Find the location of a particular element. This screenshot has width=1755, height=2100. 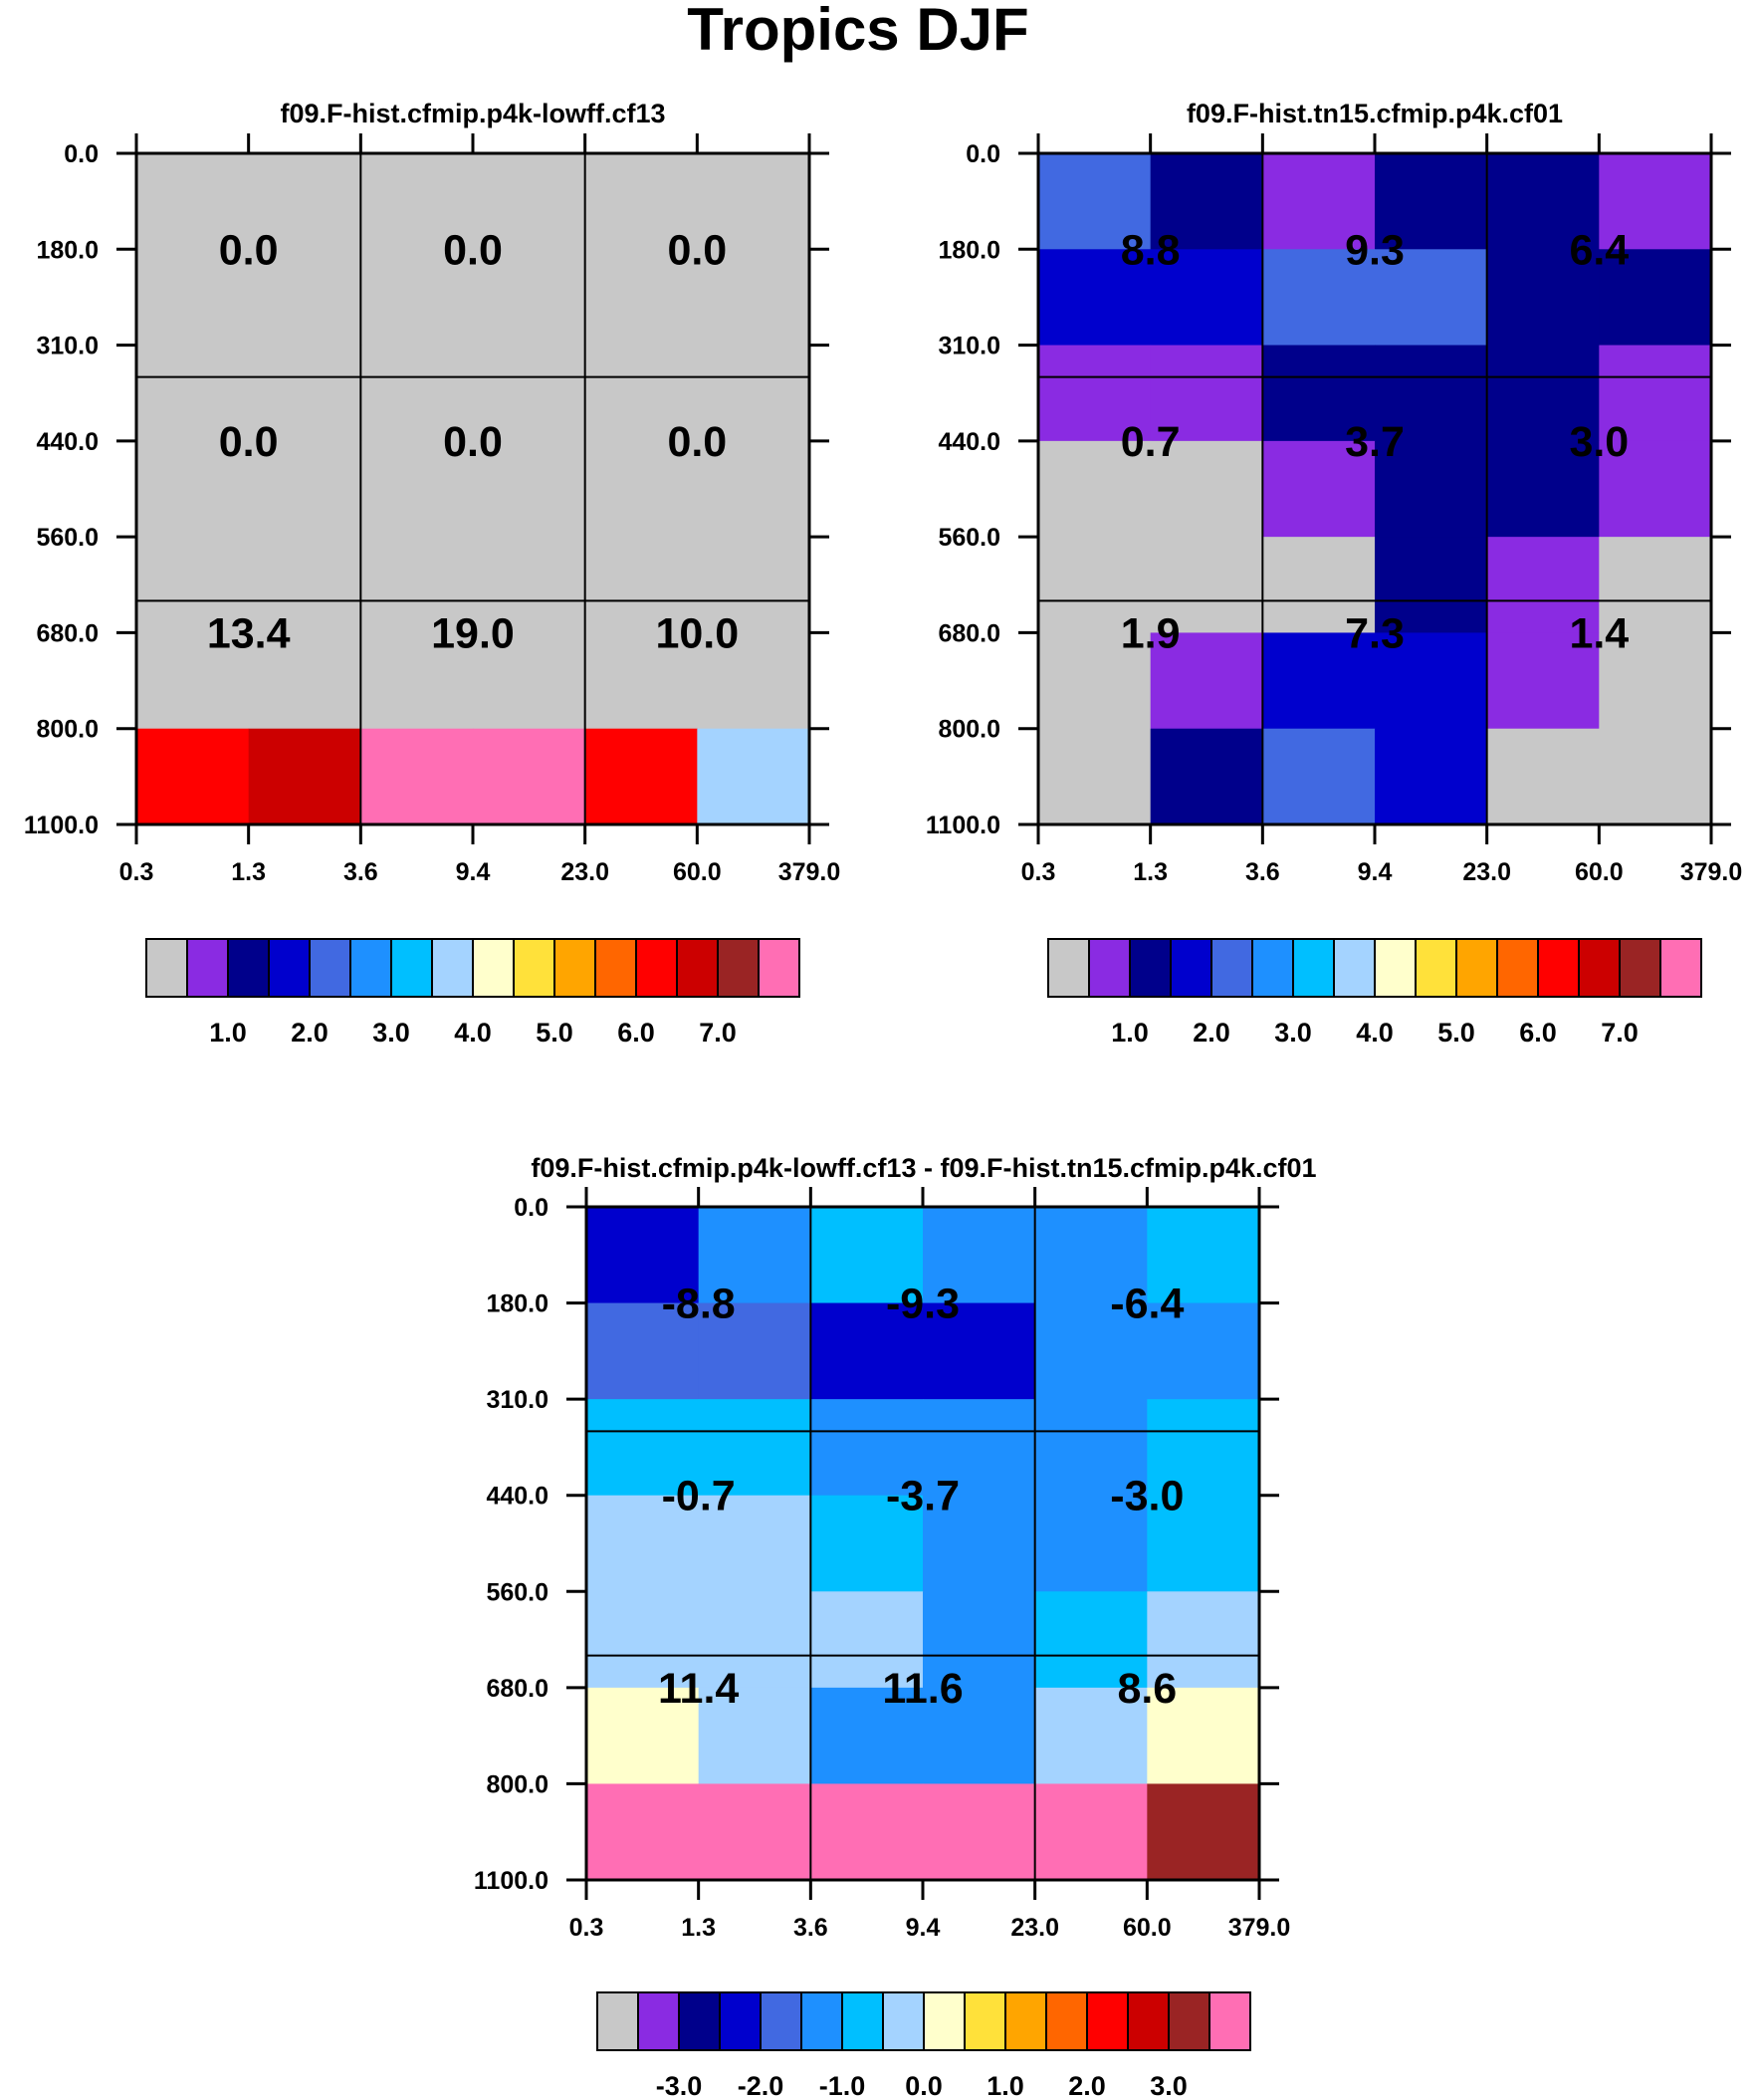

figure-title: Tropics DJF is located at coordinates (857, 31).